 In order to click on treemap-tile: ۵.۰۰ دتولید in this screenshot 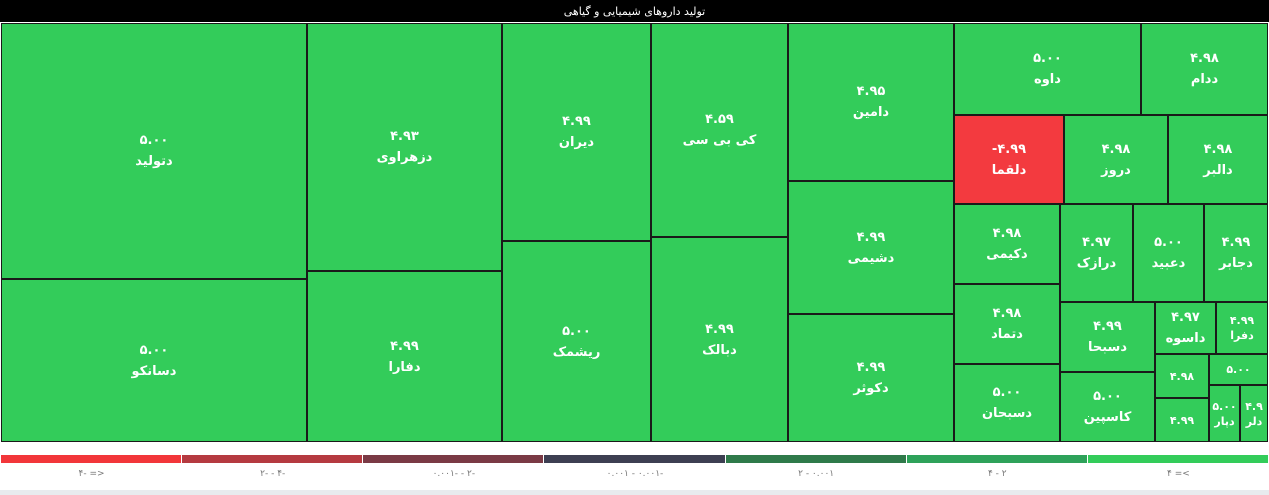, I will do `click(154, 151)`.